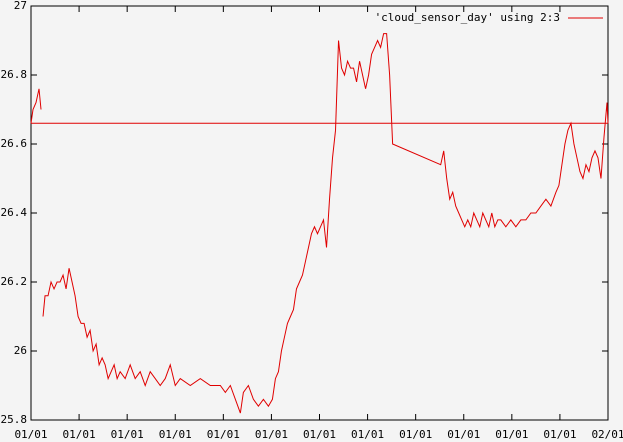  I want to click on y-tick-label: 25.8, so click(14, 419).